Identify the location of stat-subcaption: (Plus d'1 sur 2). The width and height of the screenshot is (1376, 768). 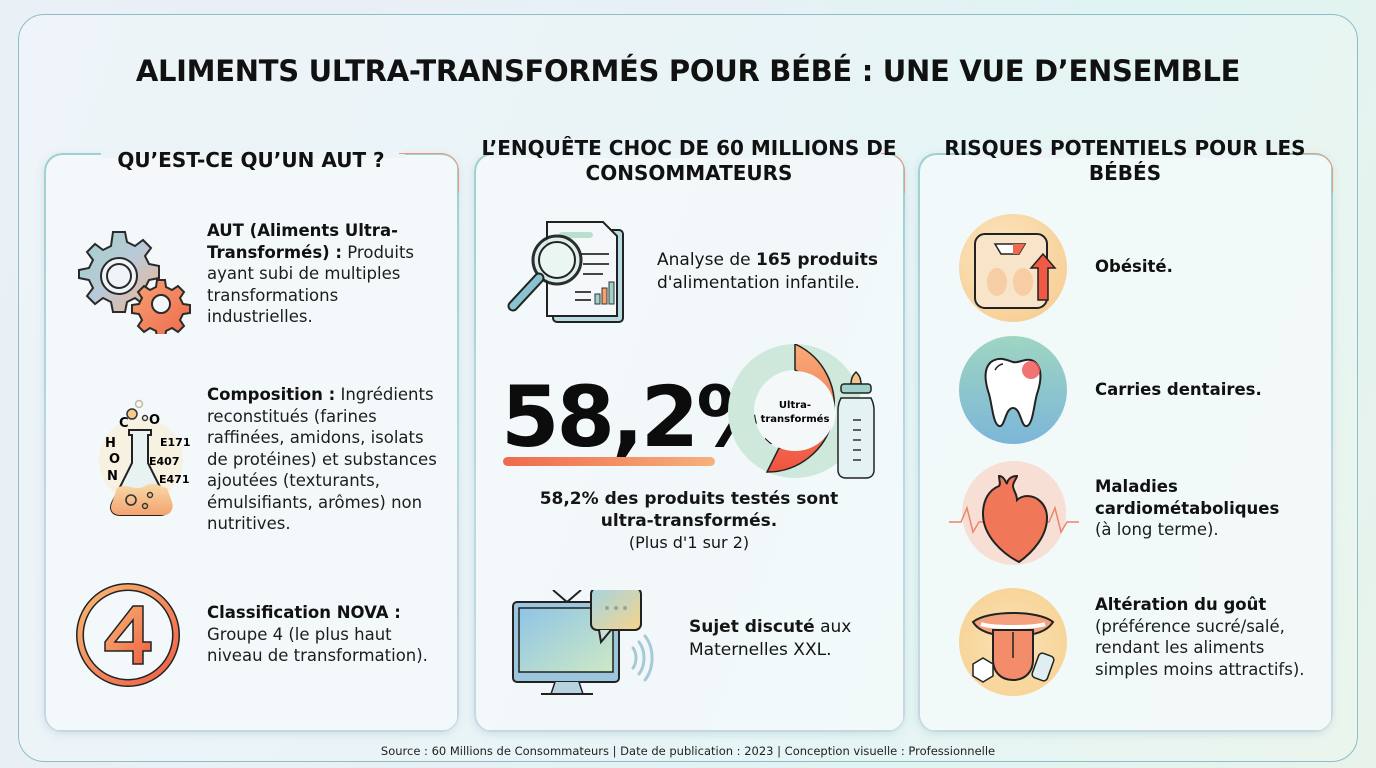
(689, 542).